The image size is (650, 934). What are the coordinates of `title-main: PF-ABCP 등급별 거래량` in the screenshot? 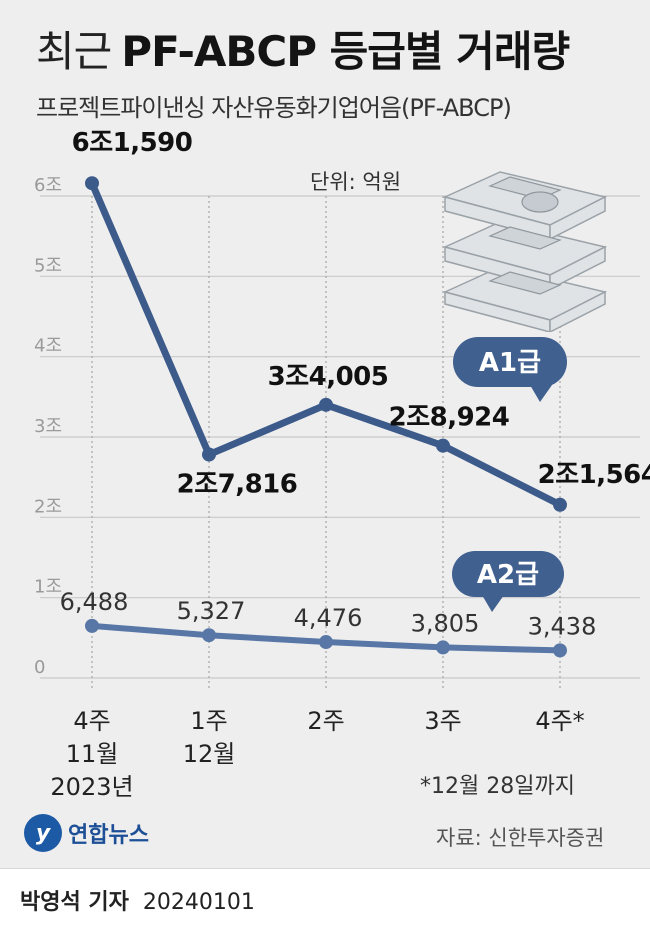 It's located at (345, 51).